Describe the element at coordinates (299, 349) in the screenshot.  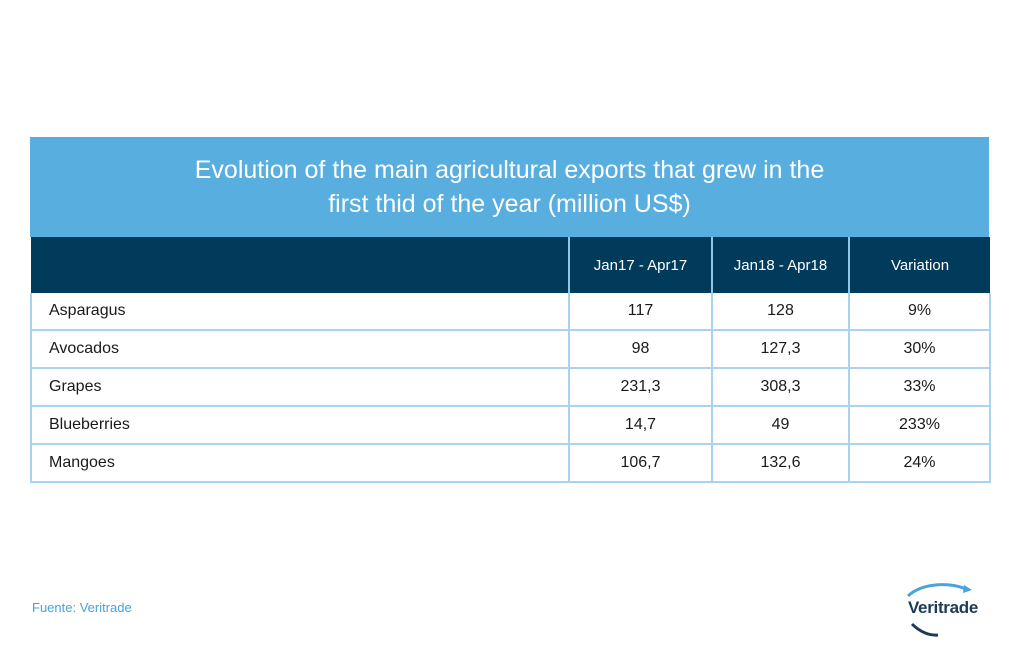
I see `row-label: Avocados` at that location.